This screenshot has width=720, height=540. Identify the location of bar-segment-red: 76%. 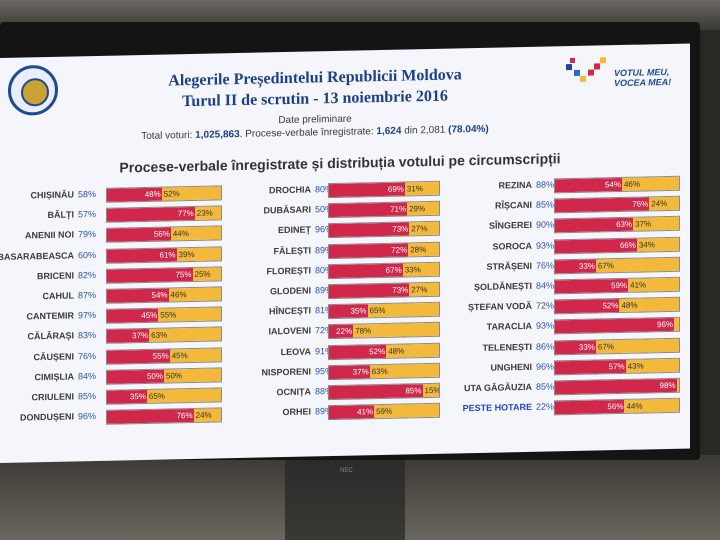
(602, 205).